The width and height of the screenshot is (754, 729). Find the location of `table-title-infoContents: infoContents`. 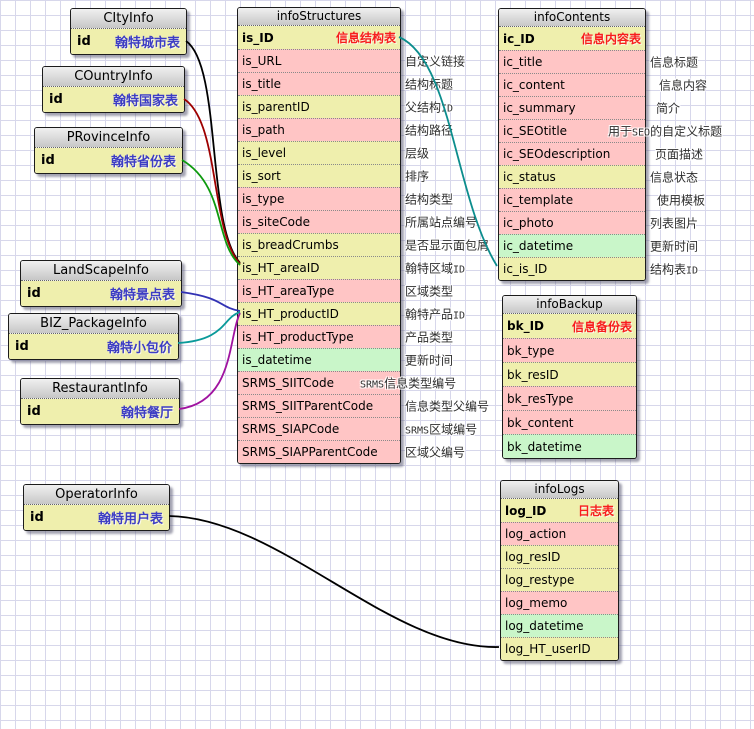

table-title-infoContents: infoContents is located at coordinates (572, 18).